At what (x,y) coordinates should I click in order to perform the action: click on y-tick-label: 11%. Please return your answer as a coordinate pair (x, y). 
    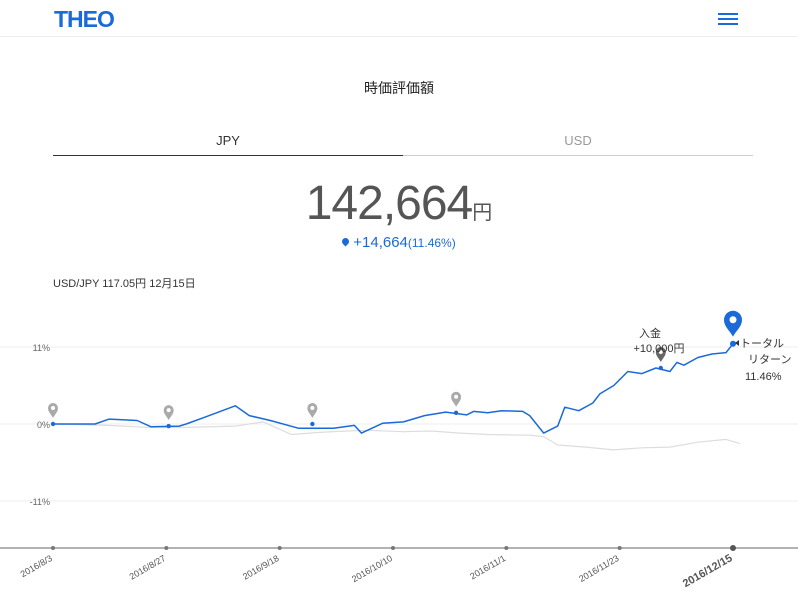
    Looking at the image, I should click on (41, 348).